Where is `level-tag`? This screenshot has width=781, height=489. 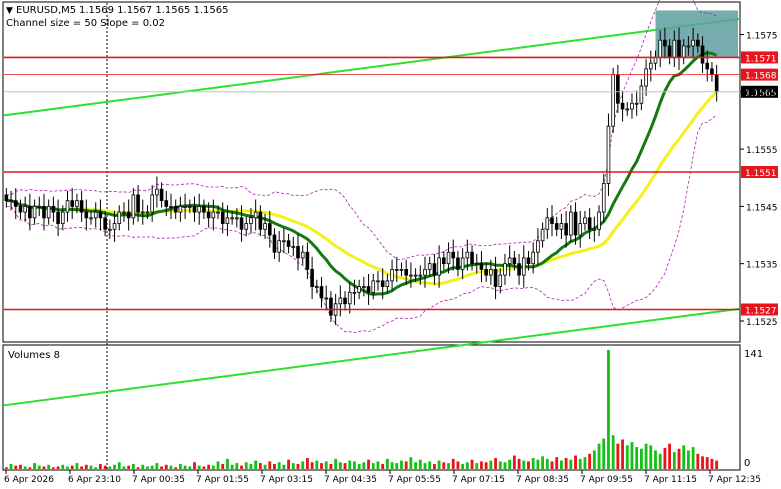 level-tag is located at coordinates (759, 172).